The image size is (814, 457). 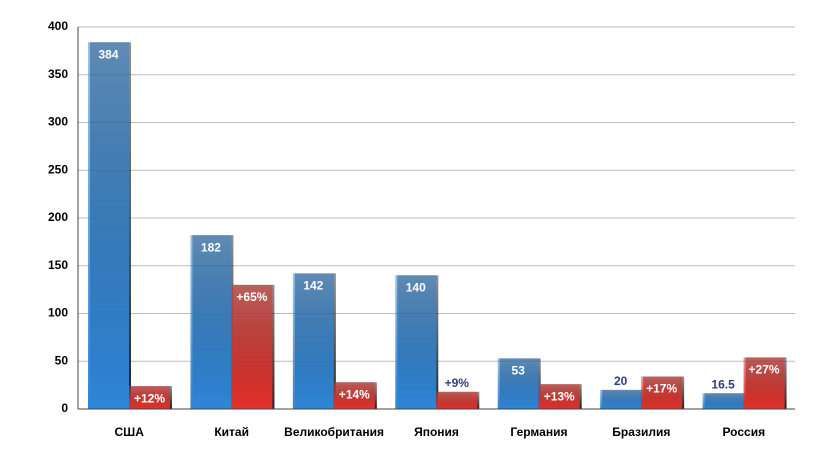 I want to click on x-tick-label: Япония, so click(x=436, y=432).